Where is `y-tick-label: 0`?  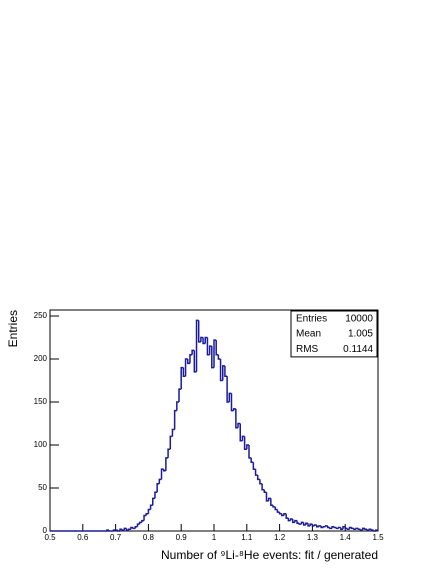
y-tick-label: 0 is located at coordinates (45, 530).